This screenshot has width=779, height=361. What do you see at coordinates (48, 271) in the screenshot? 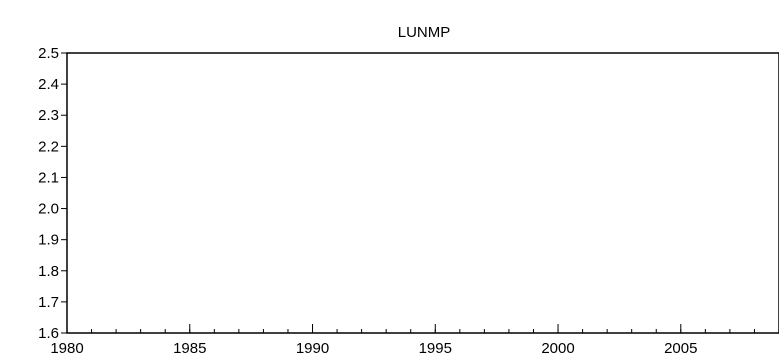
I see `y-tick-label: 1.8` at bounding box center [48, 271].